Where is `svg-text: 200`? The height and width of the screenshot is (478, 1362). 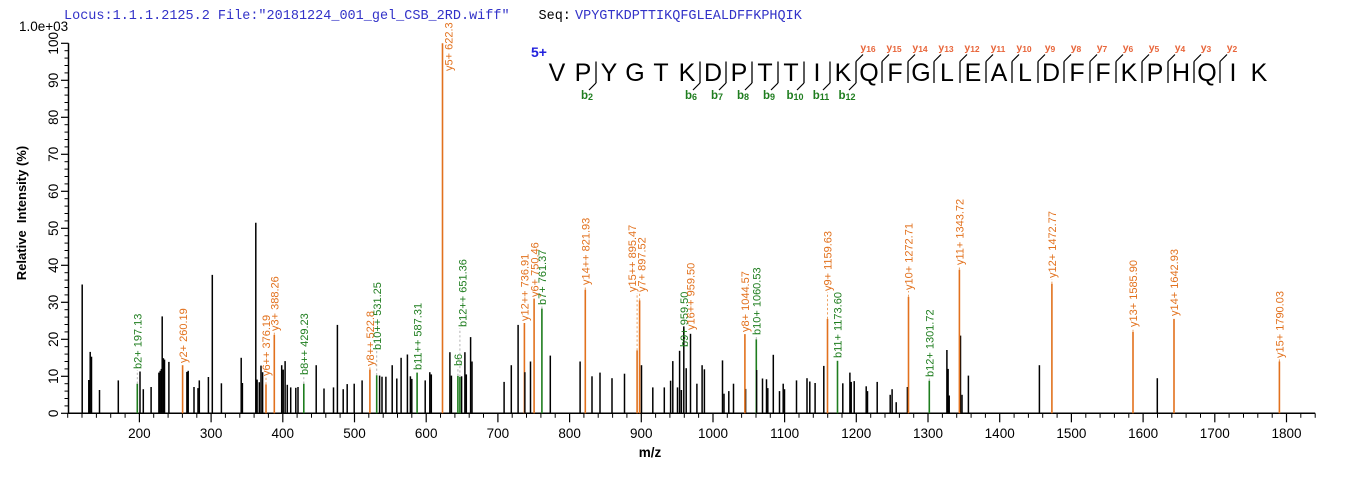
svg-text: 200 is located at coordinates (139, 433).